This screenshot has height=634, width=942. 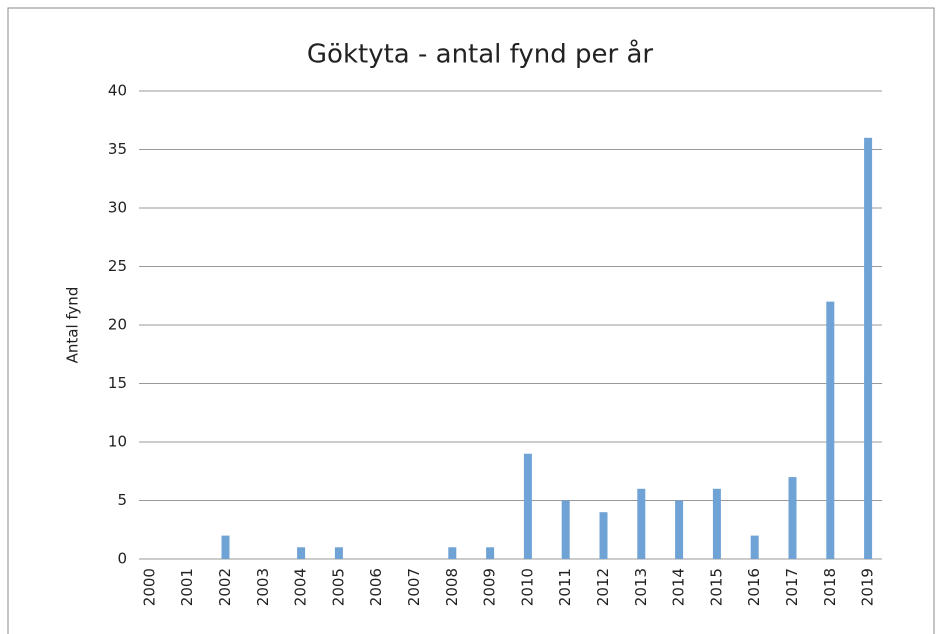 I want to click on x-tick-label: 2010, so click(x=527, y=587).